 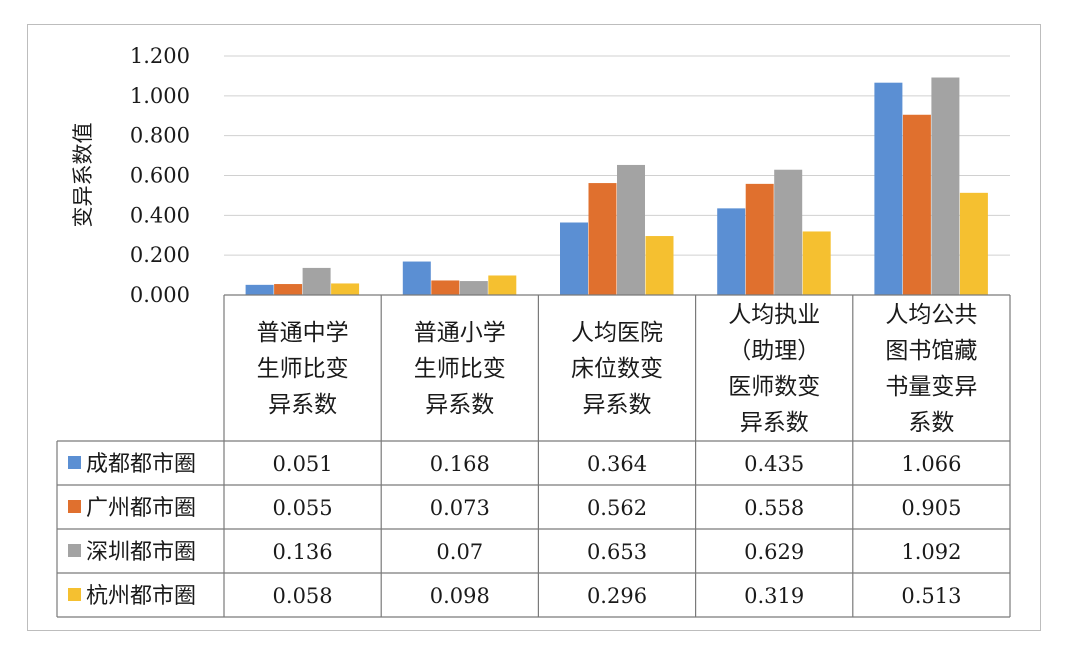 What do you see at coordinates (303, 464) in the screenshot?
I see `table-cell-value: 0.051` at bounding box center [303, 464].